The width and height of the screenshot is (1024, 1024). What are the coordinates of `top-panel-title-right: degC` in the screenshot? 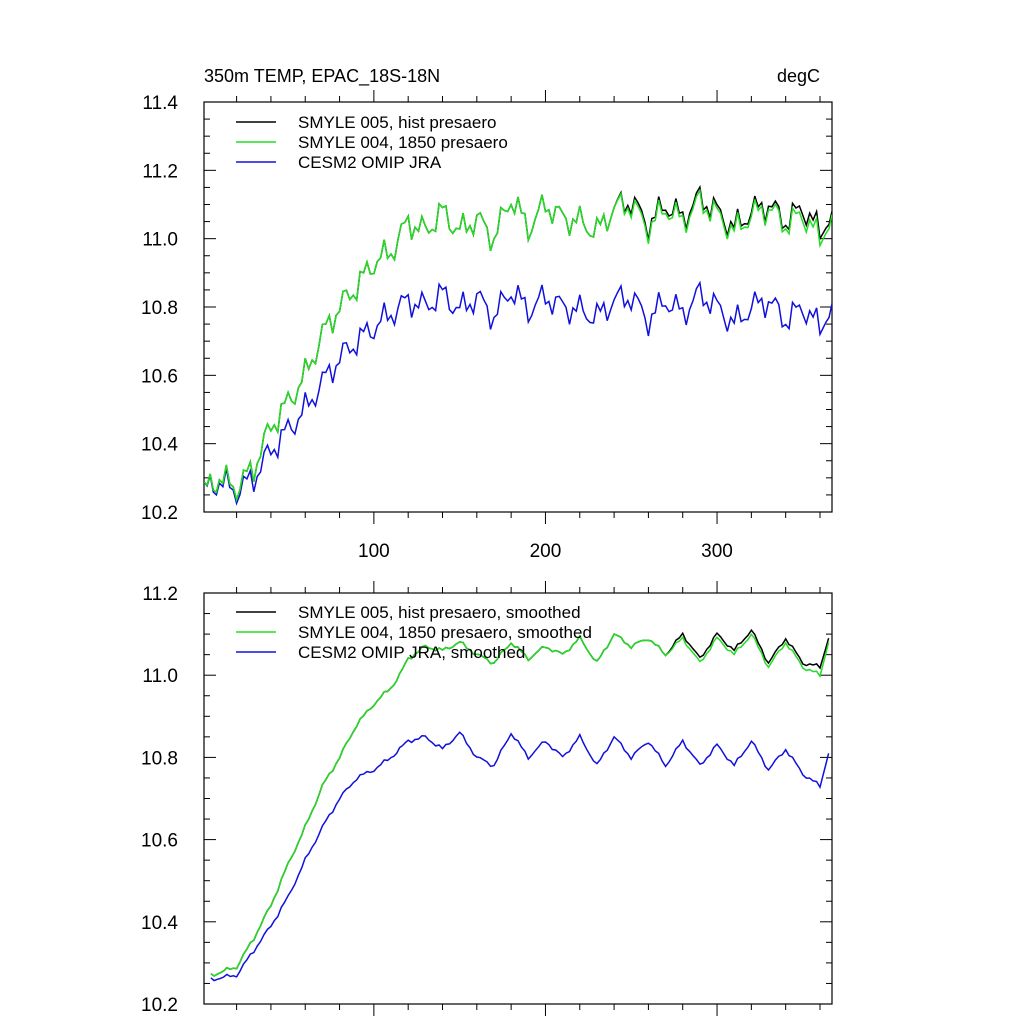 It's located at (798, 76).